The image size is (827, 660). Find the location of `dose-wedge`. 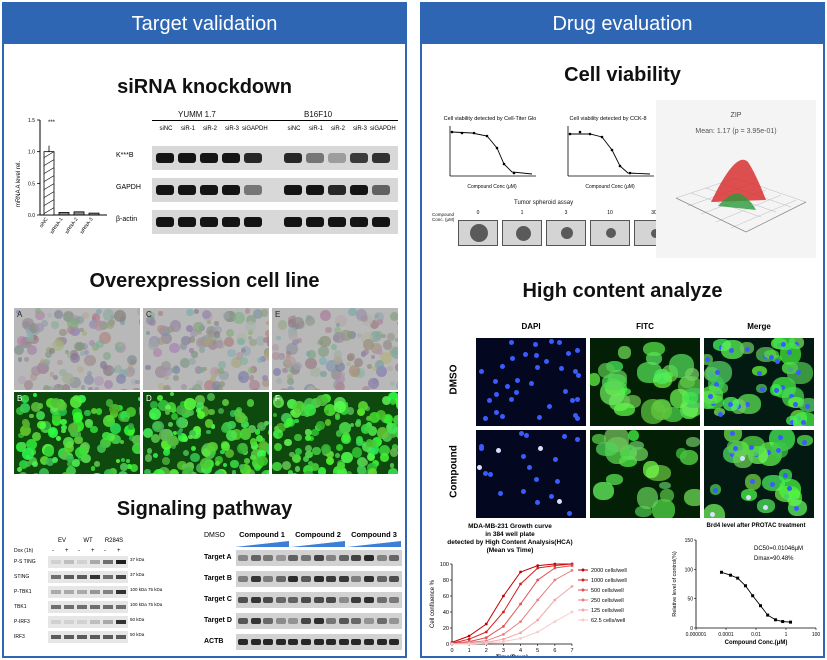

dose-wedge is located at coordinates (318, 544).